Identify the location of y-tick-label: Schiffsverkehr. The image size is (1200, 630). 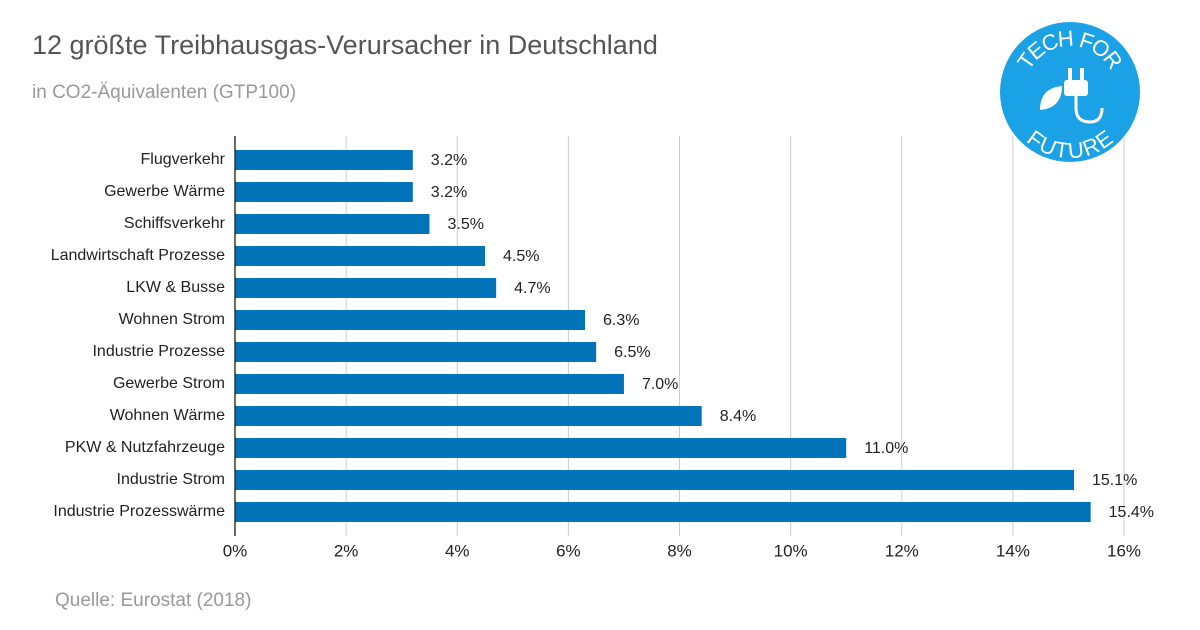
(175, 223).